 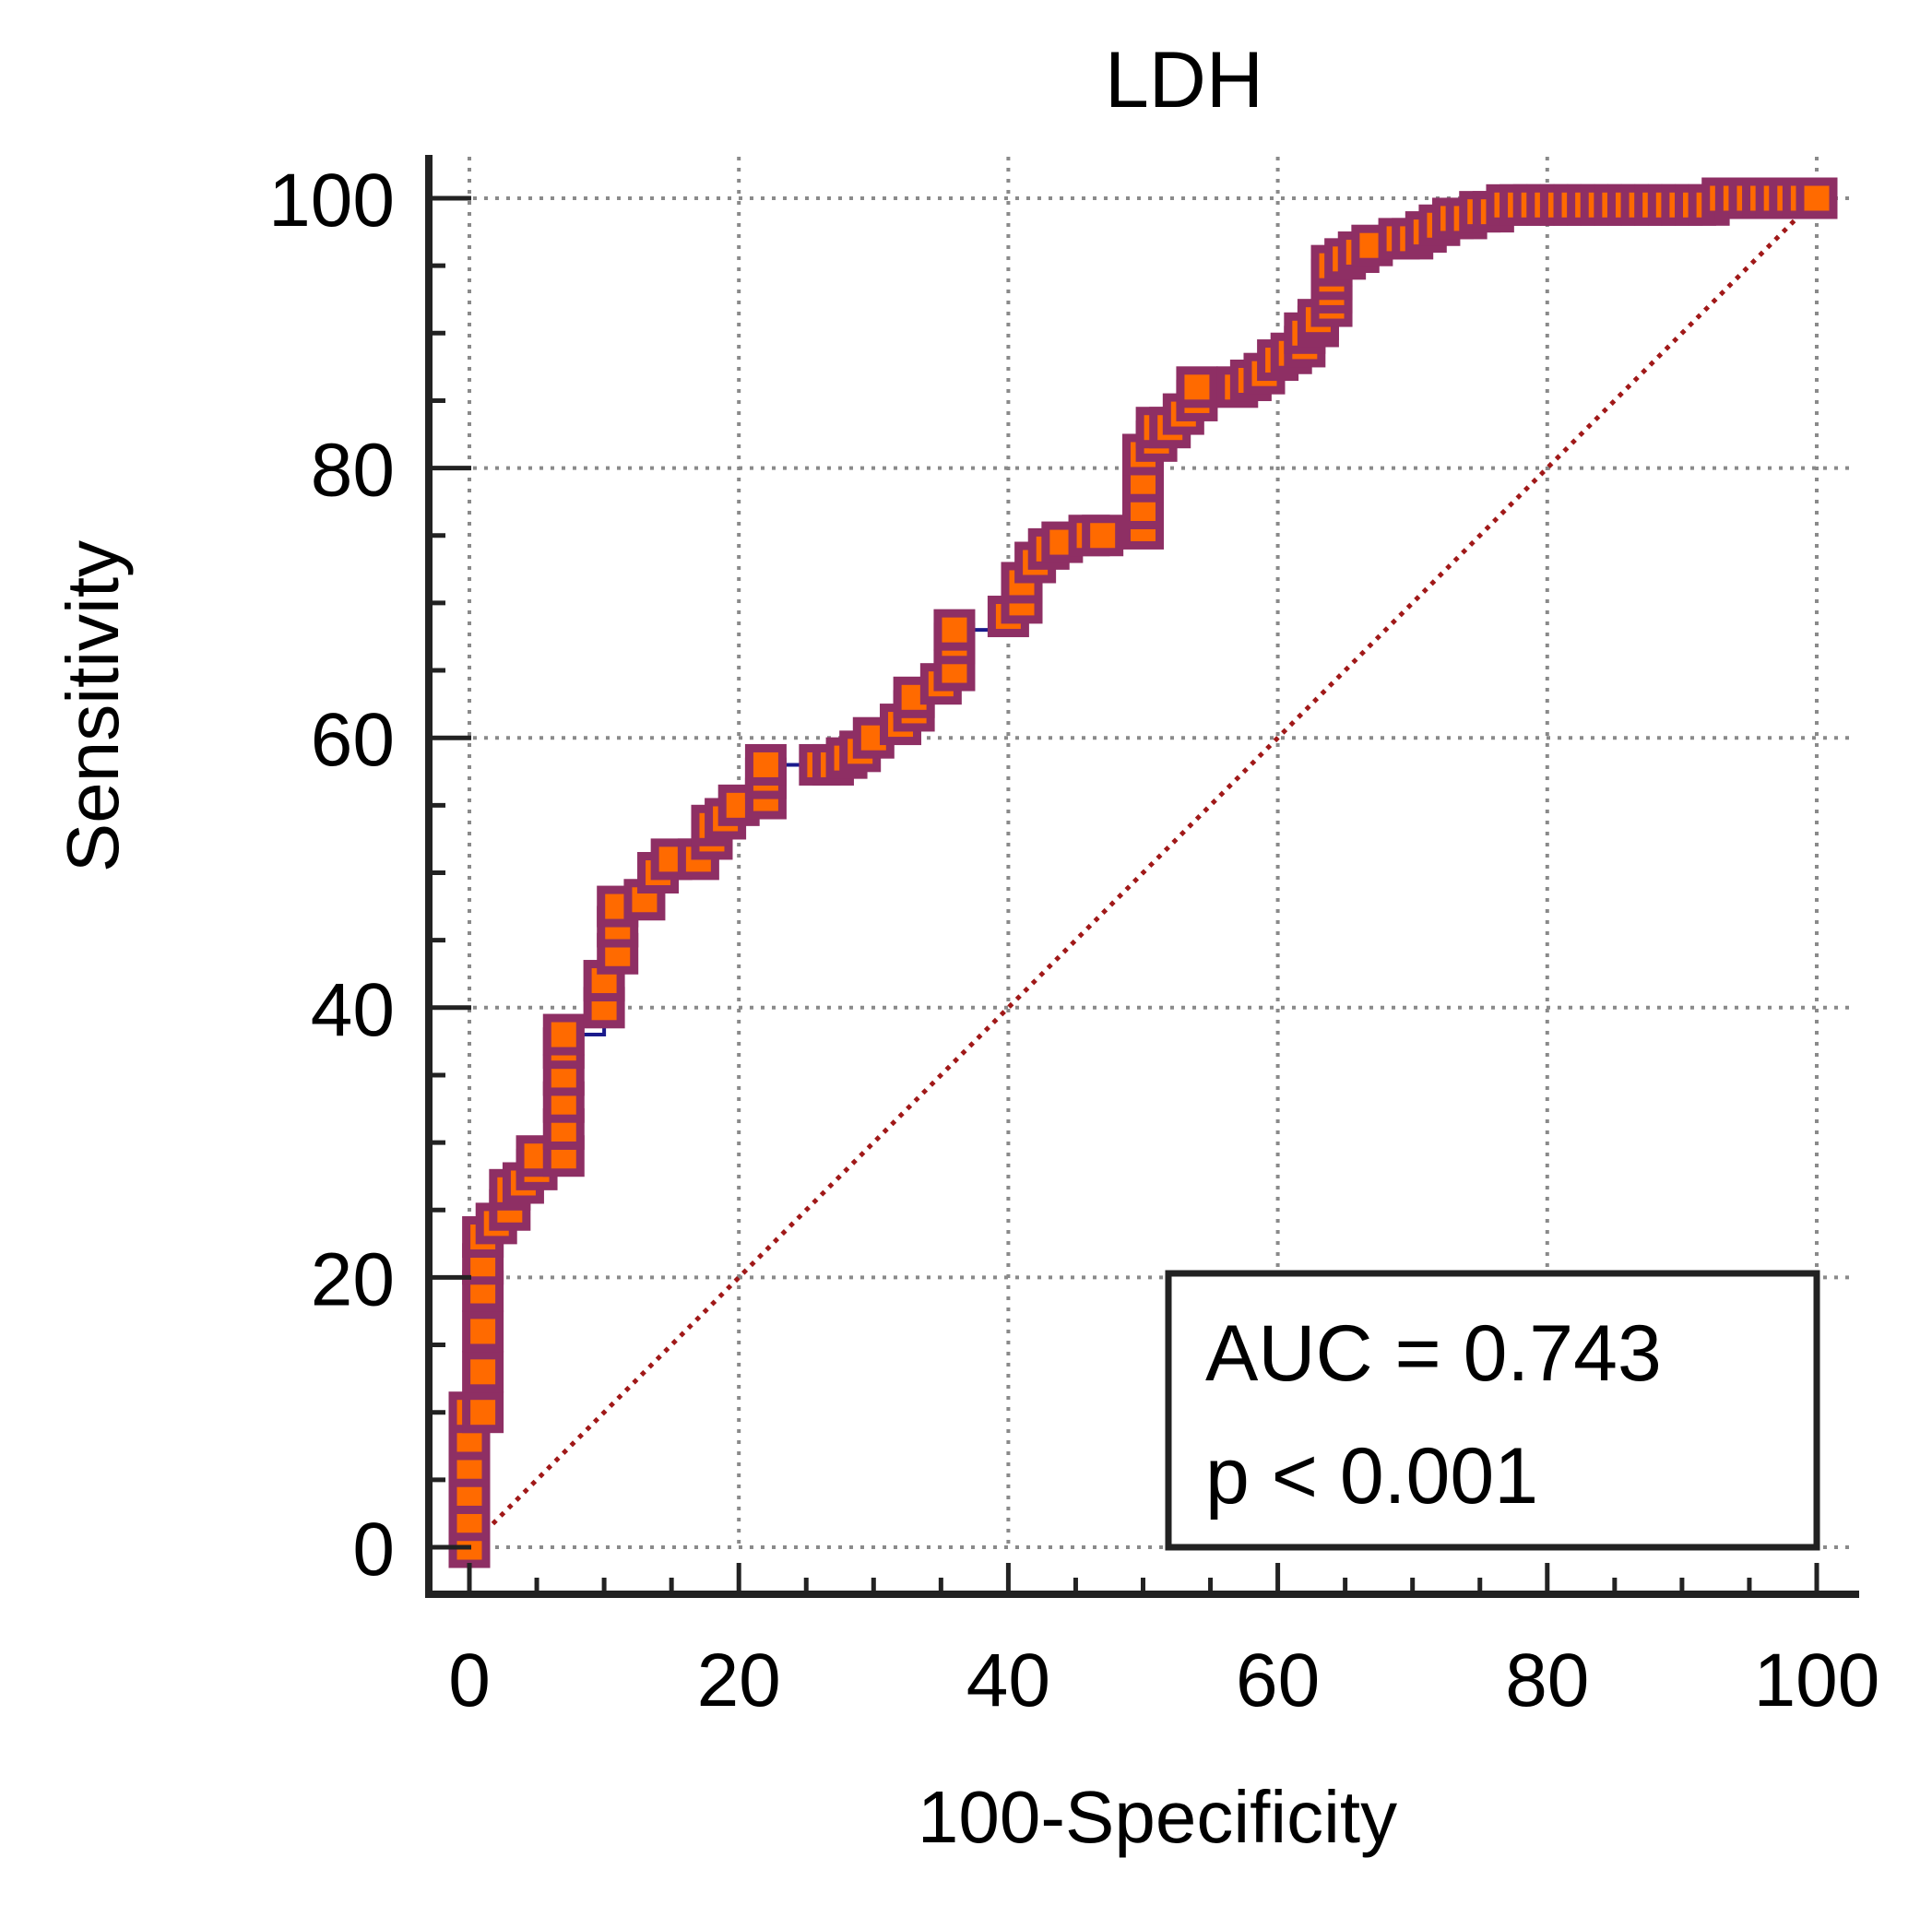 I want to click on x-tick-label-100: 100, so click(x=1817, y=1680).